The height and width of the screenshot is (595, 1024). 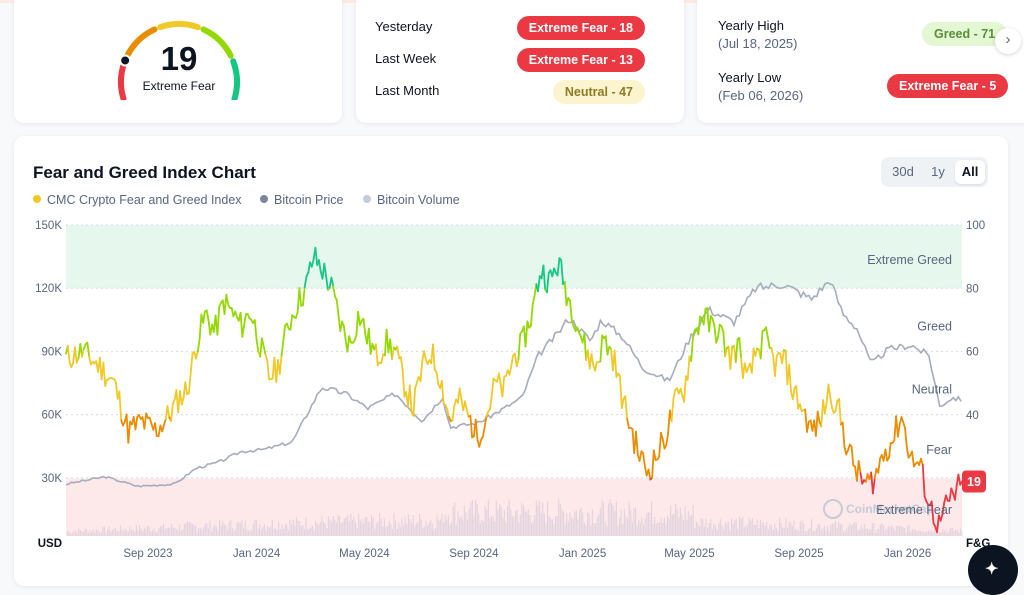 What do you see at coordinates (993, 570) in the screenshot?
I see `floating-action-button: ✦` at bounding box center [993, 570].